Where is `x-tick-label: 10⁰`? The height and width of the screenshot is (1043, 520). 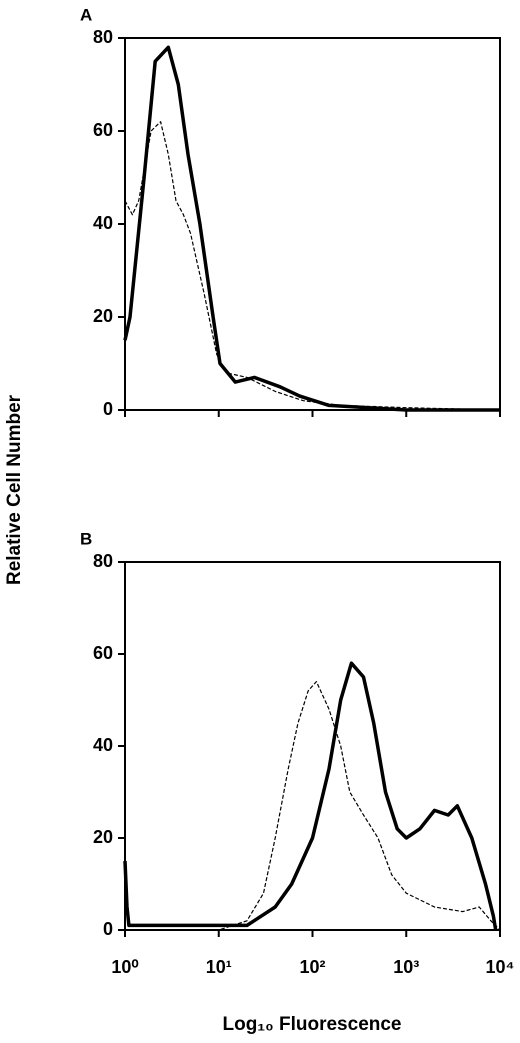 x-tick-label: 10⁰ is located at coordinates (124, 967).